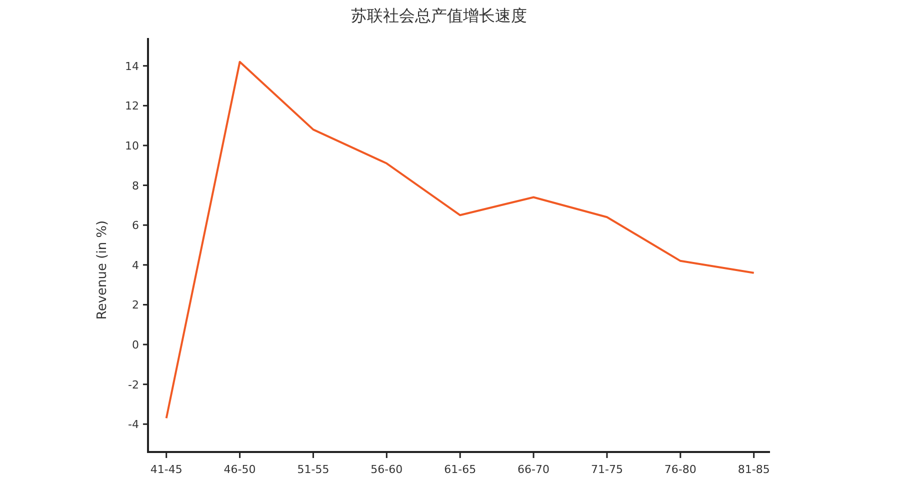 This screenshot has width=900, height=499. Describe the element at coordinates (135, 345) in the screenshot. I see `y-tick-label: 0` at that location.